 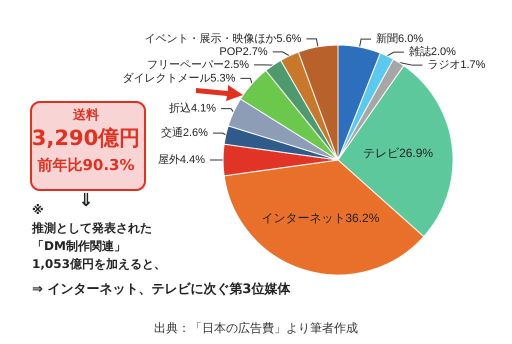 What do you see at coordinates (223, 38) in the screenshot?
I see `slice-label: イベント・展示・映像ほか5.6%` at bounding box center [223, 38].